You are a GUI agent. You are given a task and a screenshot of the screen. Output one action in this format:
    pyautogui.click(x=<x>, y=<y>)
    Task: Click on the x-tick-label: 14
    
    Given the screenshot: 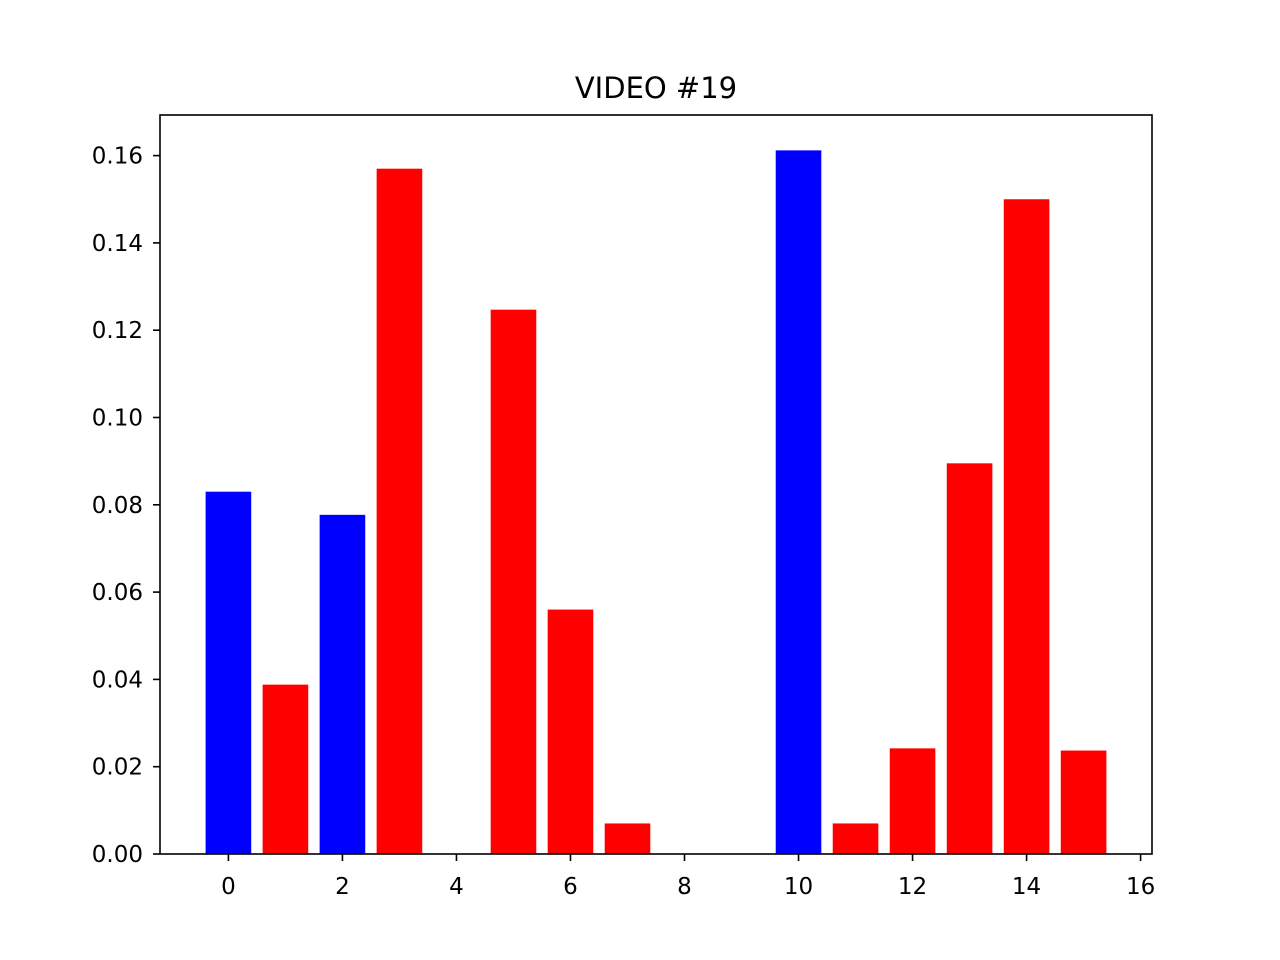 What is the action you would take?
    pyautogui.click(x=1026, y=887)
    